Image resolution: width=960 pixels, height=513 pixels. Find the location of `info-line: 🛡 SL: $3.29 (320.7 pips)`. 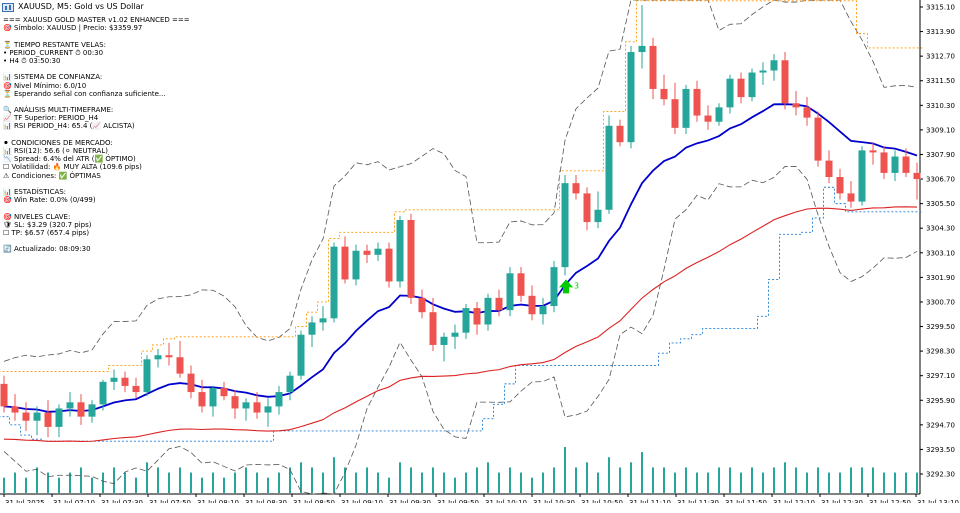

info-line: 🛡 SL: $3.29 (320.7 pips) is located at coordinates (47, 224).